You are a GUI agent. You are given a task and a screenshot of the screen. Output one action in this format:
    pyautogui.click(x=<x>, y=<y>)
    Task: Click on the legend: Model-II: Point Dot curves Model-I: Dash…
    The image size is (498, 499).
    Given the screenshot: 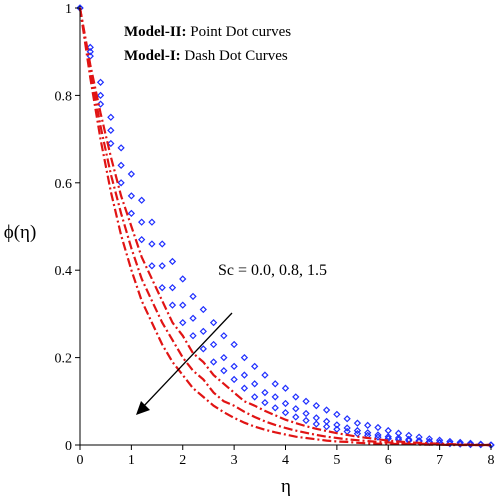 What is the action you would take?
    pyautogui.click(x=207, y=44)
    